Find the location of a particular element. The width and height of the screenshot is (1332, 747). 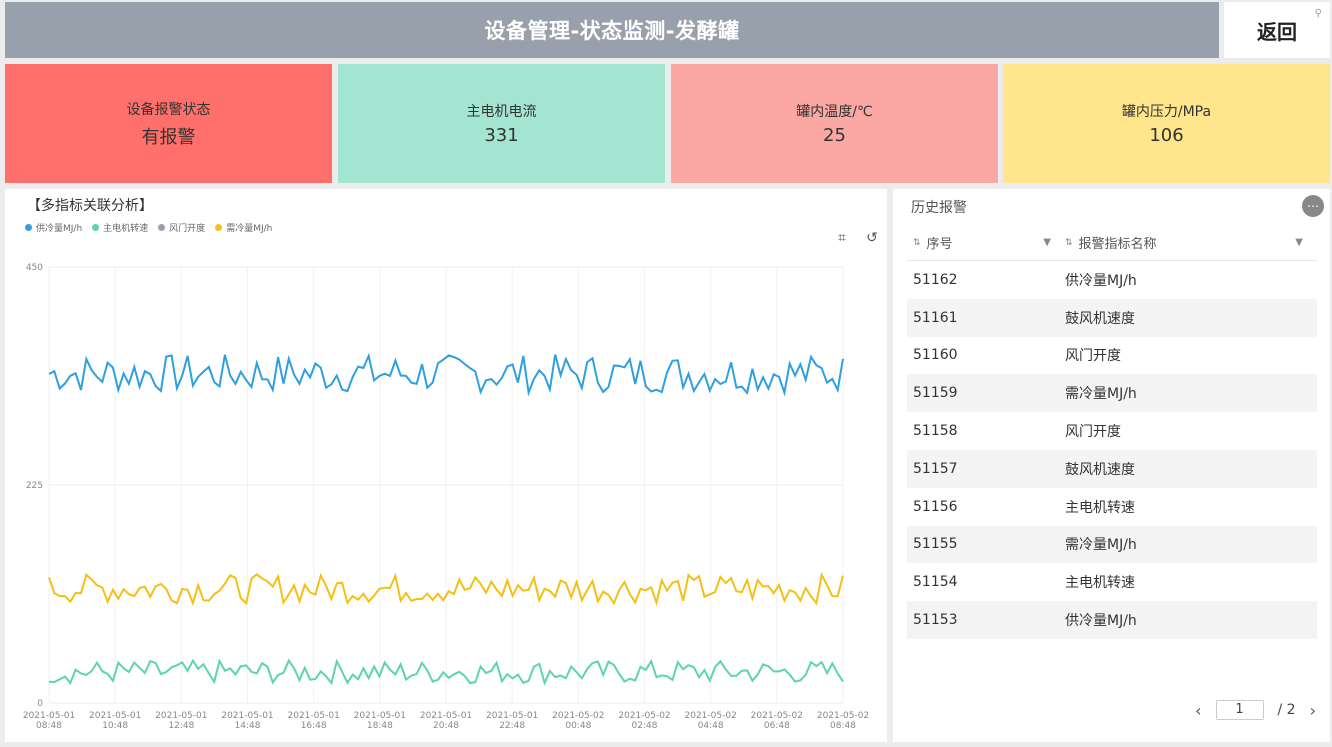

more-options-button: ⋯ is located at coordinates (1313, 206).